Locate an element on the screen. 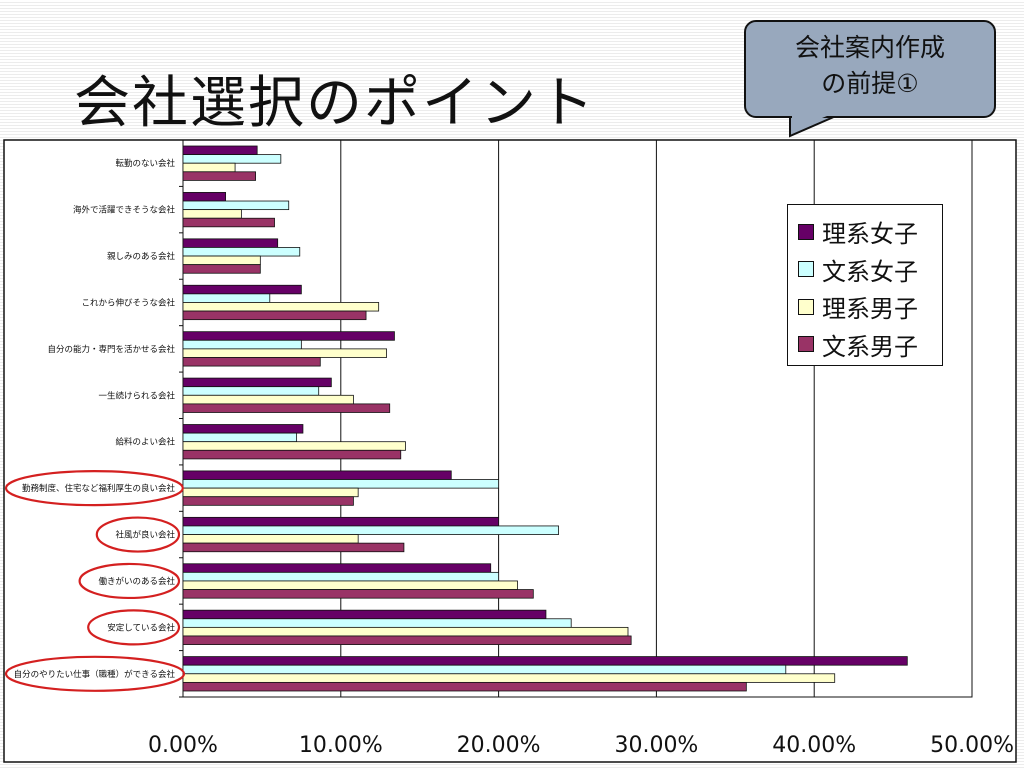 Image resolution: width=1024 pixels, height=768 pixels. x-tick-label-5: 50.00% is located at coordinates (972, 745).